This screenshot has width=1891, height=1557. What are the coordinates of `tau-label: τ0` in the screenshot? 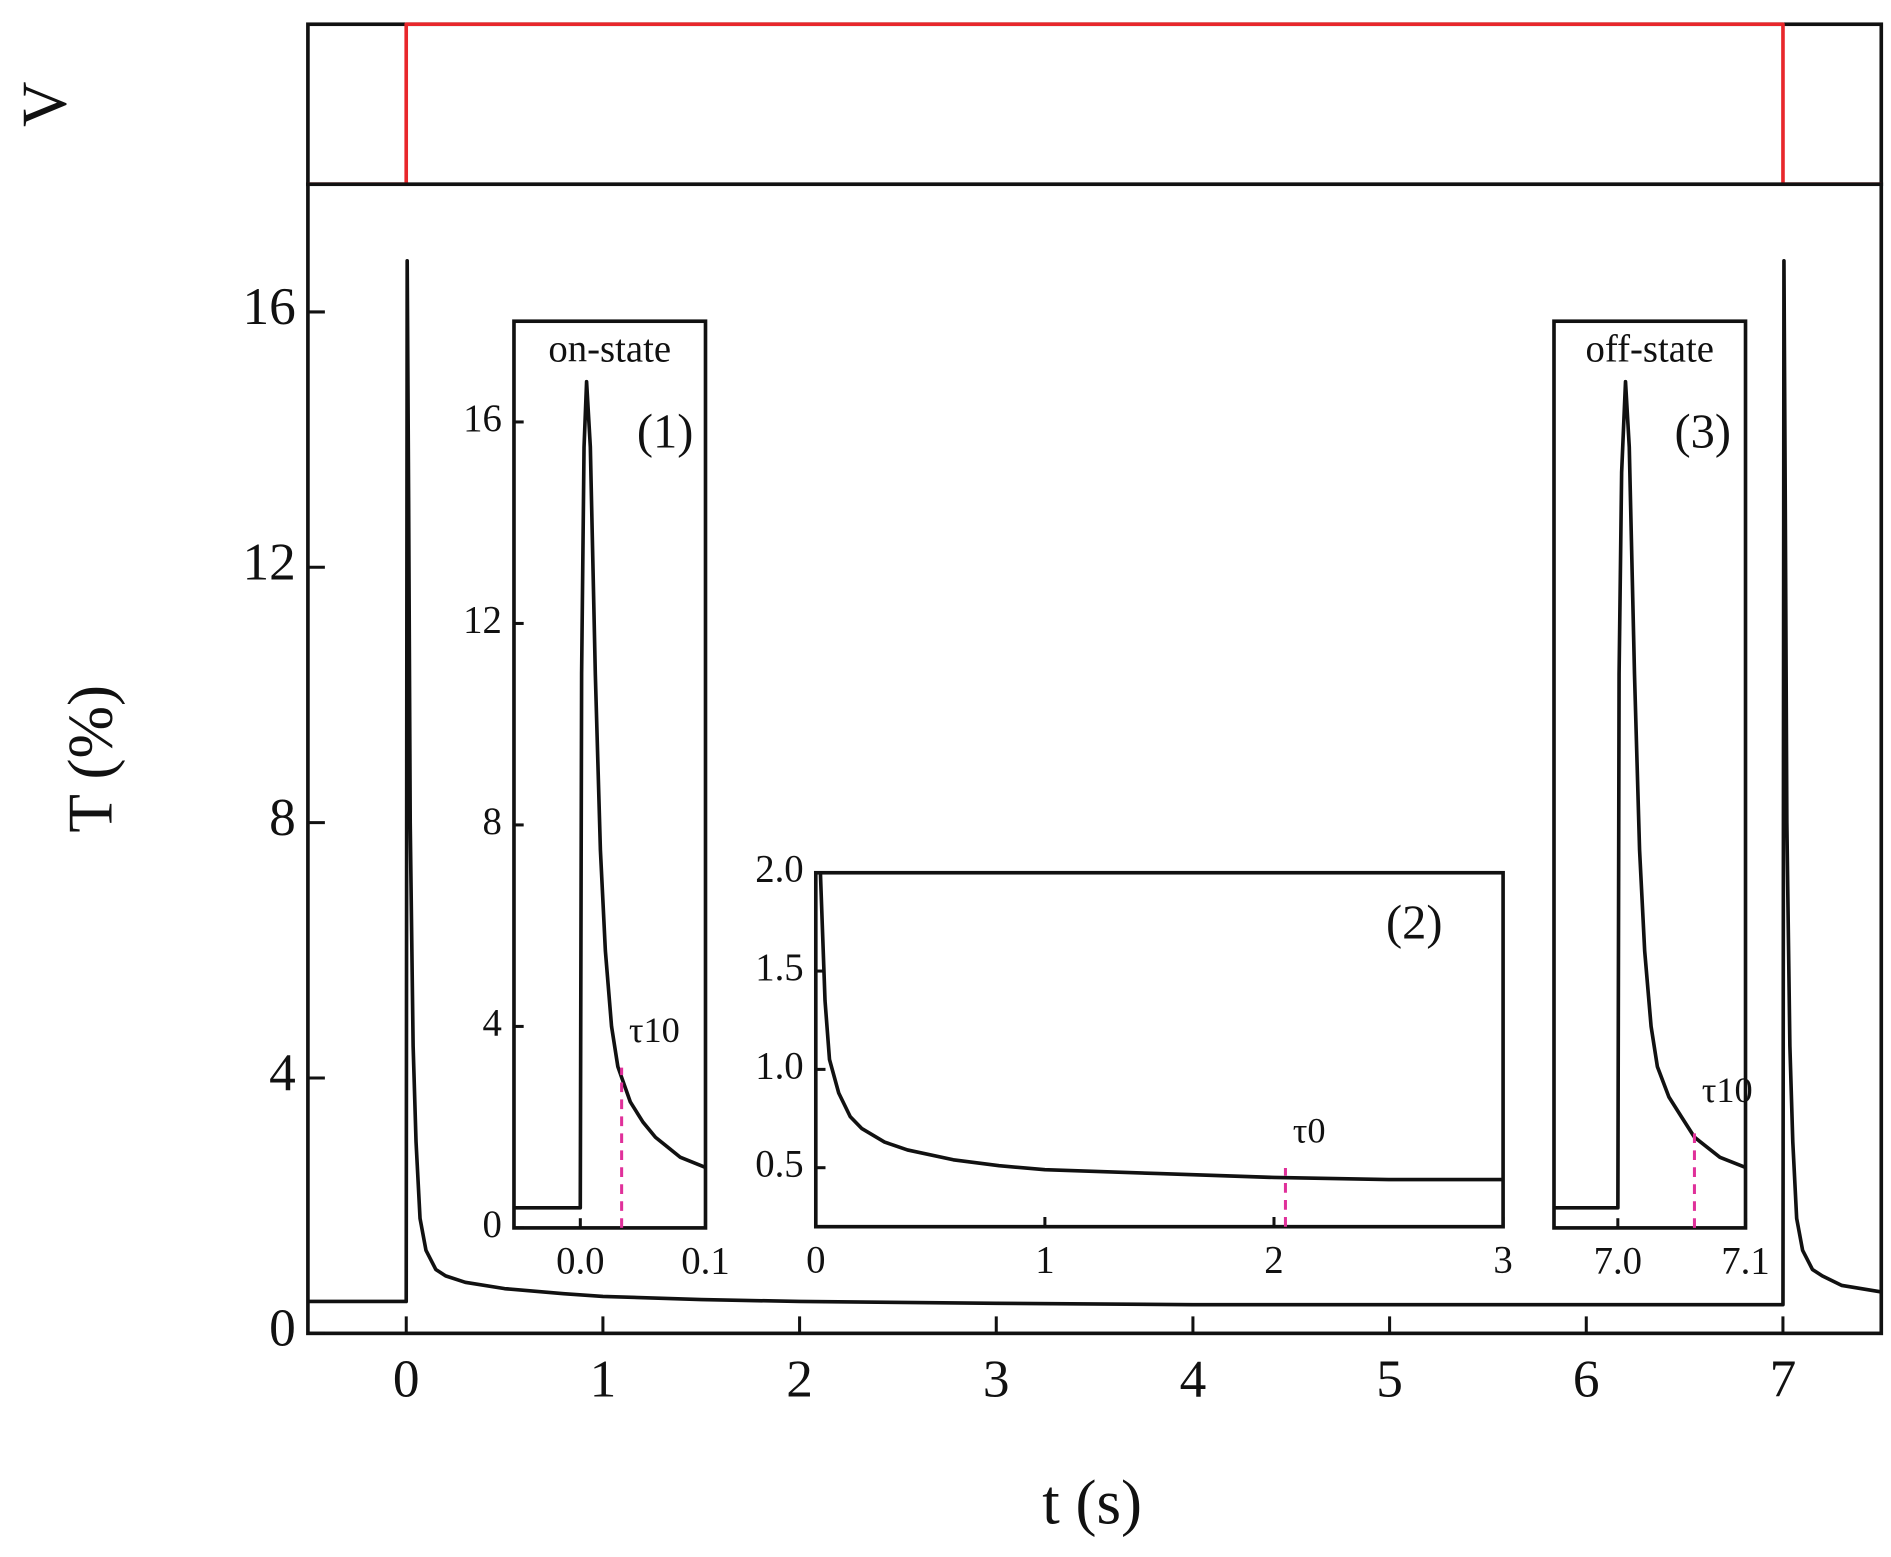 It's located at (1309, 1130).